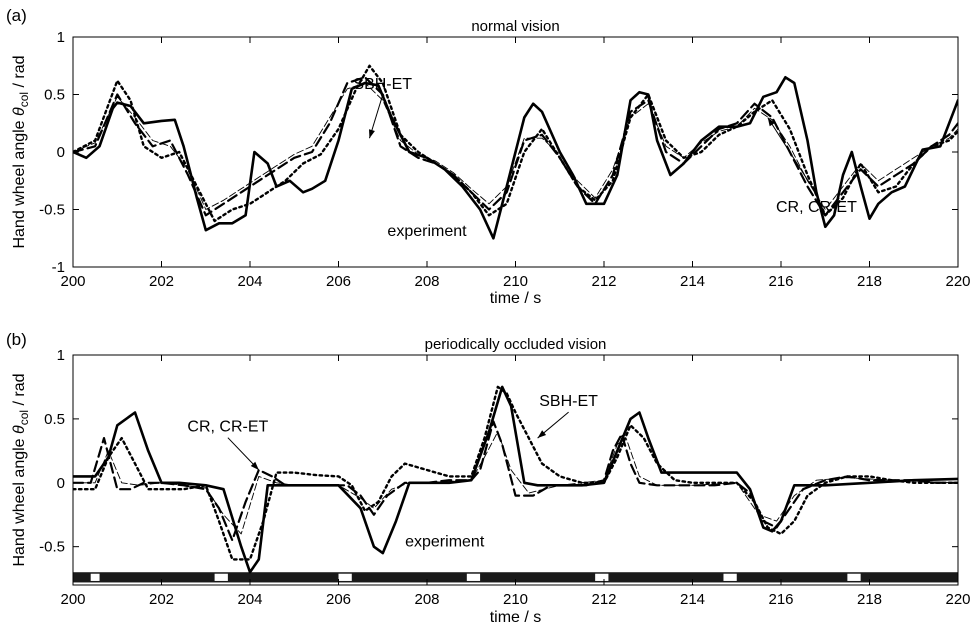 This screenshot has height=625, width=978. Describe the element at coordinates (58, 267) in the screenshot. I see `y-tick-label: -1` at that location.